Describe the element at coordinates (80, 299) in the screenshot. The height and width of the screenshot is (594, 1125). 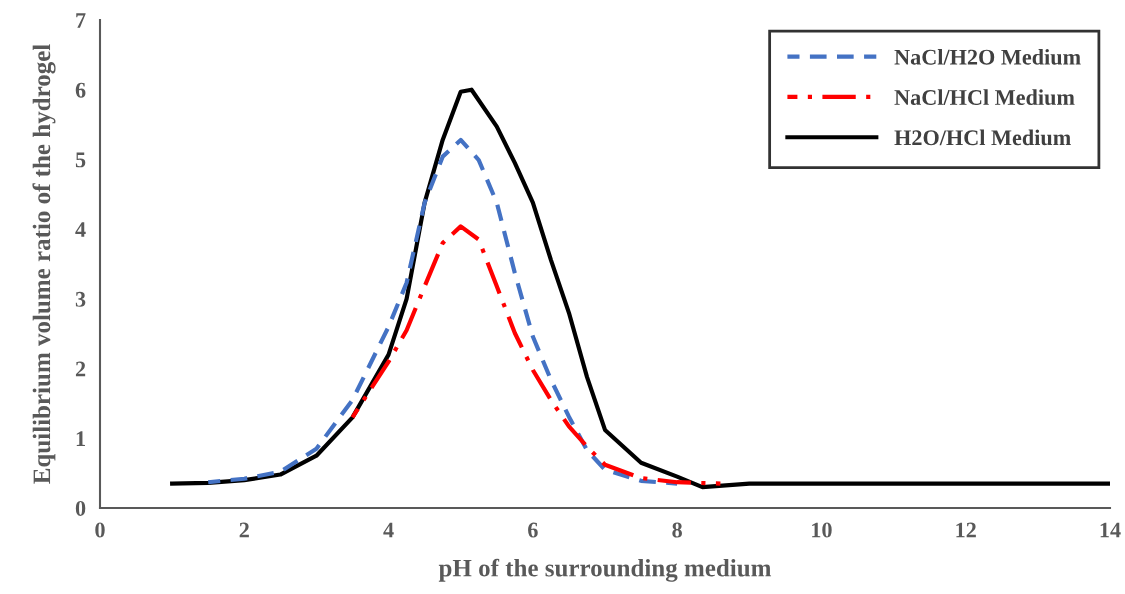
I see `y-tick-label: 3` at that location.